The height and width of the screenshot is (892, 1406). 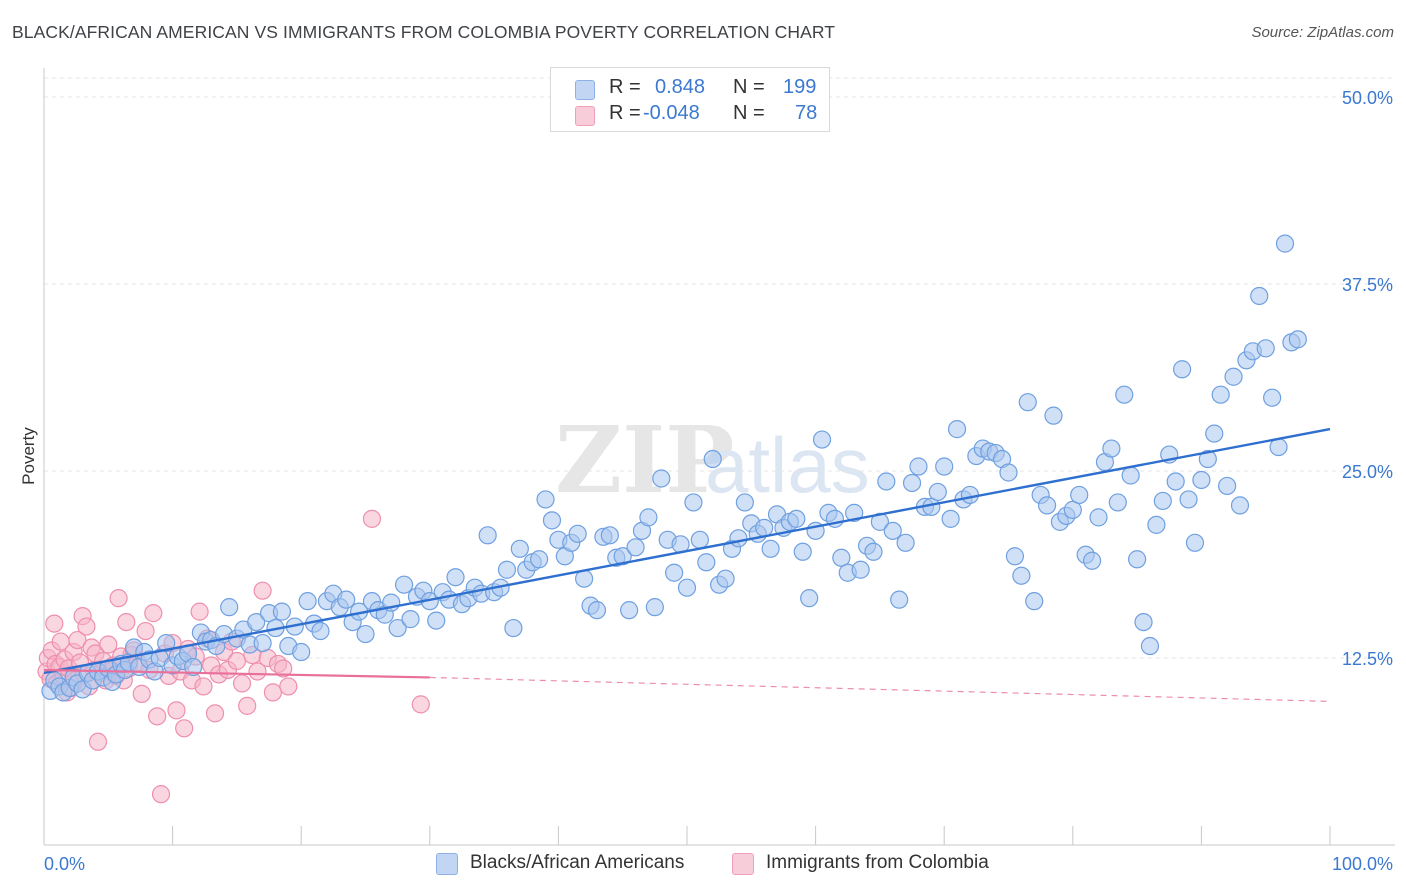 What do you see at coordinates (1367, 98) in the screenshot?
I see `y-tick-label: 50.0%` at bounding box center [1367, 98].